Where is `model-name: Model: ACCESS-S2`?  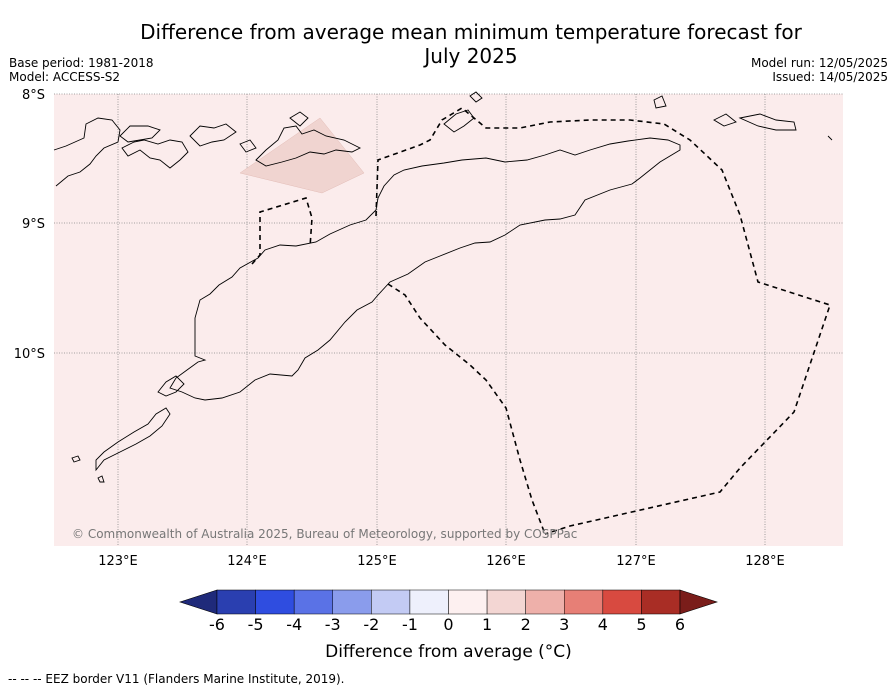 model-name: Model: ACCESS-S2 is located at coordinates (65, 77).